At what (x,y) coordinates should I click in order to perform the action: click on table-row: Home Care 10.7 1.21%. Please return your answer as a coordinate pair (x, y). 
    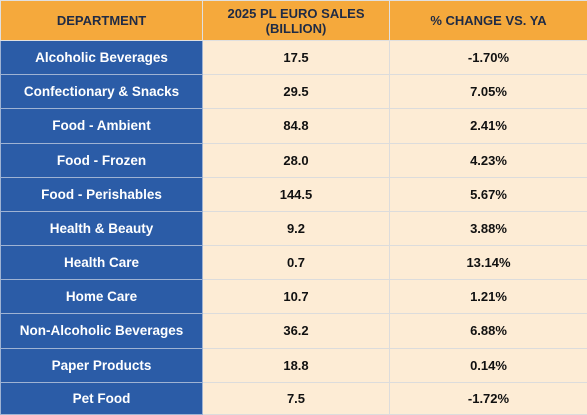
    Looking at the image, I should click on (293, 297).